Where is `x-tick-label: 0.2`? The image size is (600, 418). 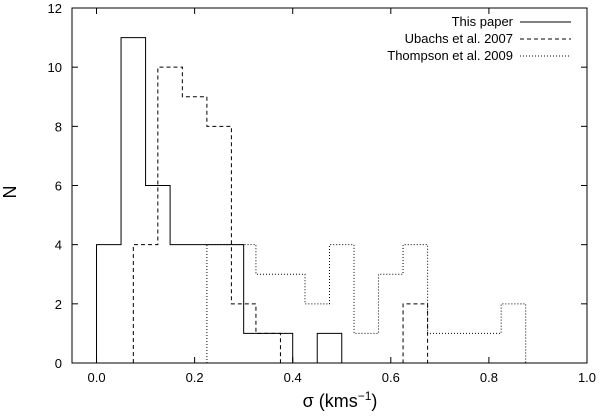
x-tick-label: 0.2 is located at coordinates (195, 377).